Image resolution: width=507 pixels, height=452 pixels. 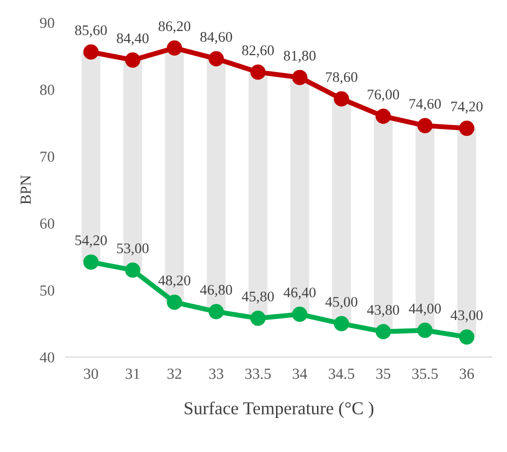 What do you see at coordinates (216, 373) in the screenshot?
I see `x-tick-label: 33` at bounding box center [216, 373].